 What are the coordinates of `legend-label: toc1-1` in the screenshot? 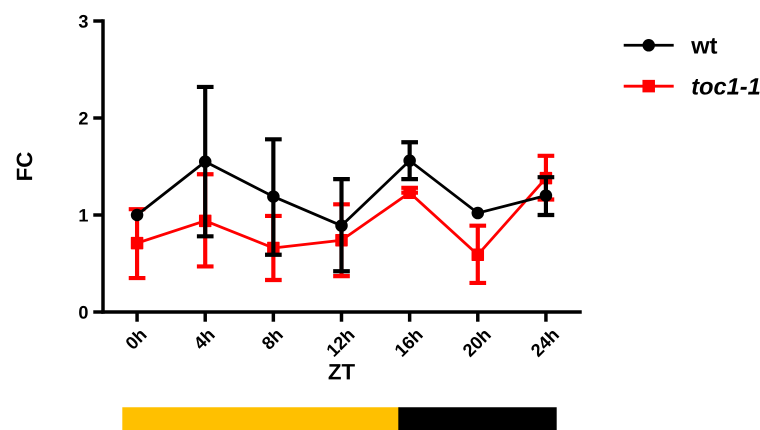 It's located at (726, 86).